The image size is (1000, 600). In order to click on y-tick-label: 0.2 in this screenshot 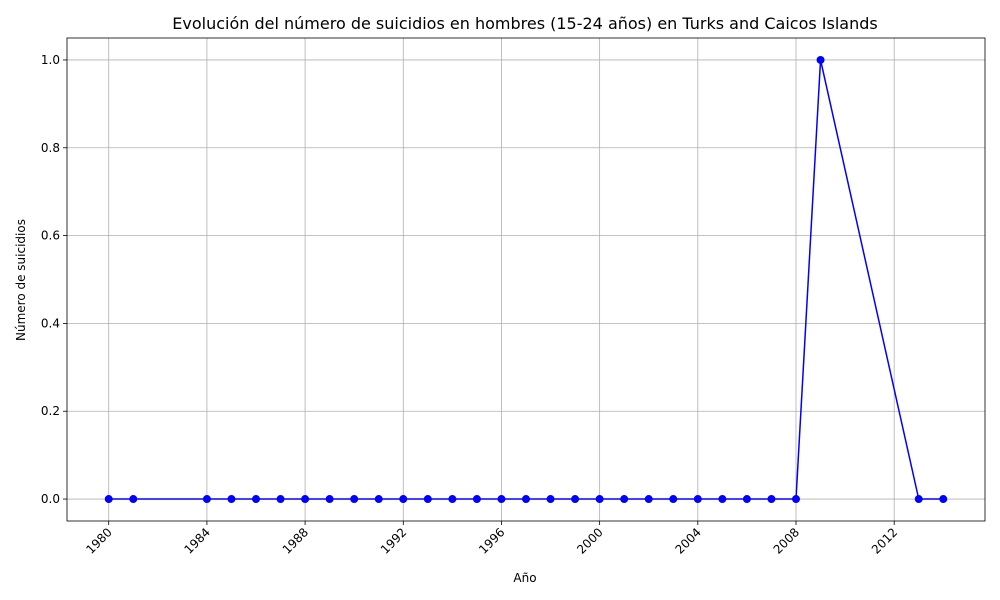, I will do `click(50, 411)`.